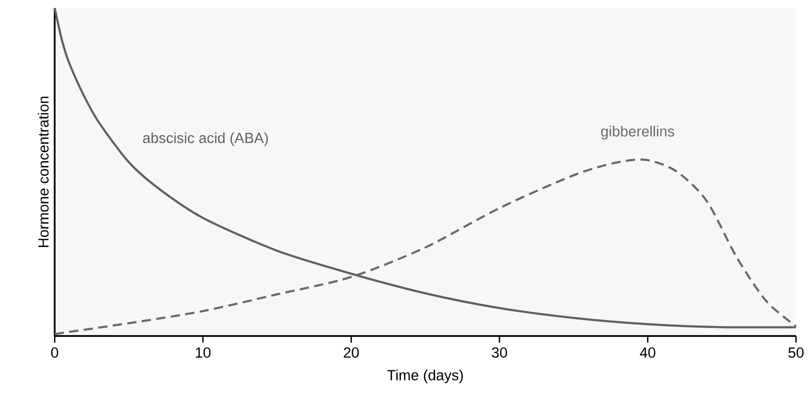 This screenshot has height=416, width=810. I want to click on x-tick-label: 0, so click(54, 352).